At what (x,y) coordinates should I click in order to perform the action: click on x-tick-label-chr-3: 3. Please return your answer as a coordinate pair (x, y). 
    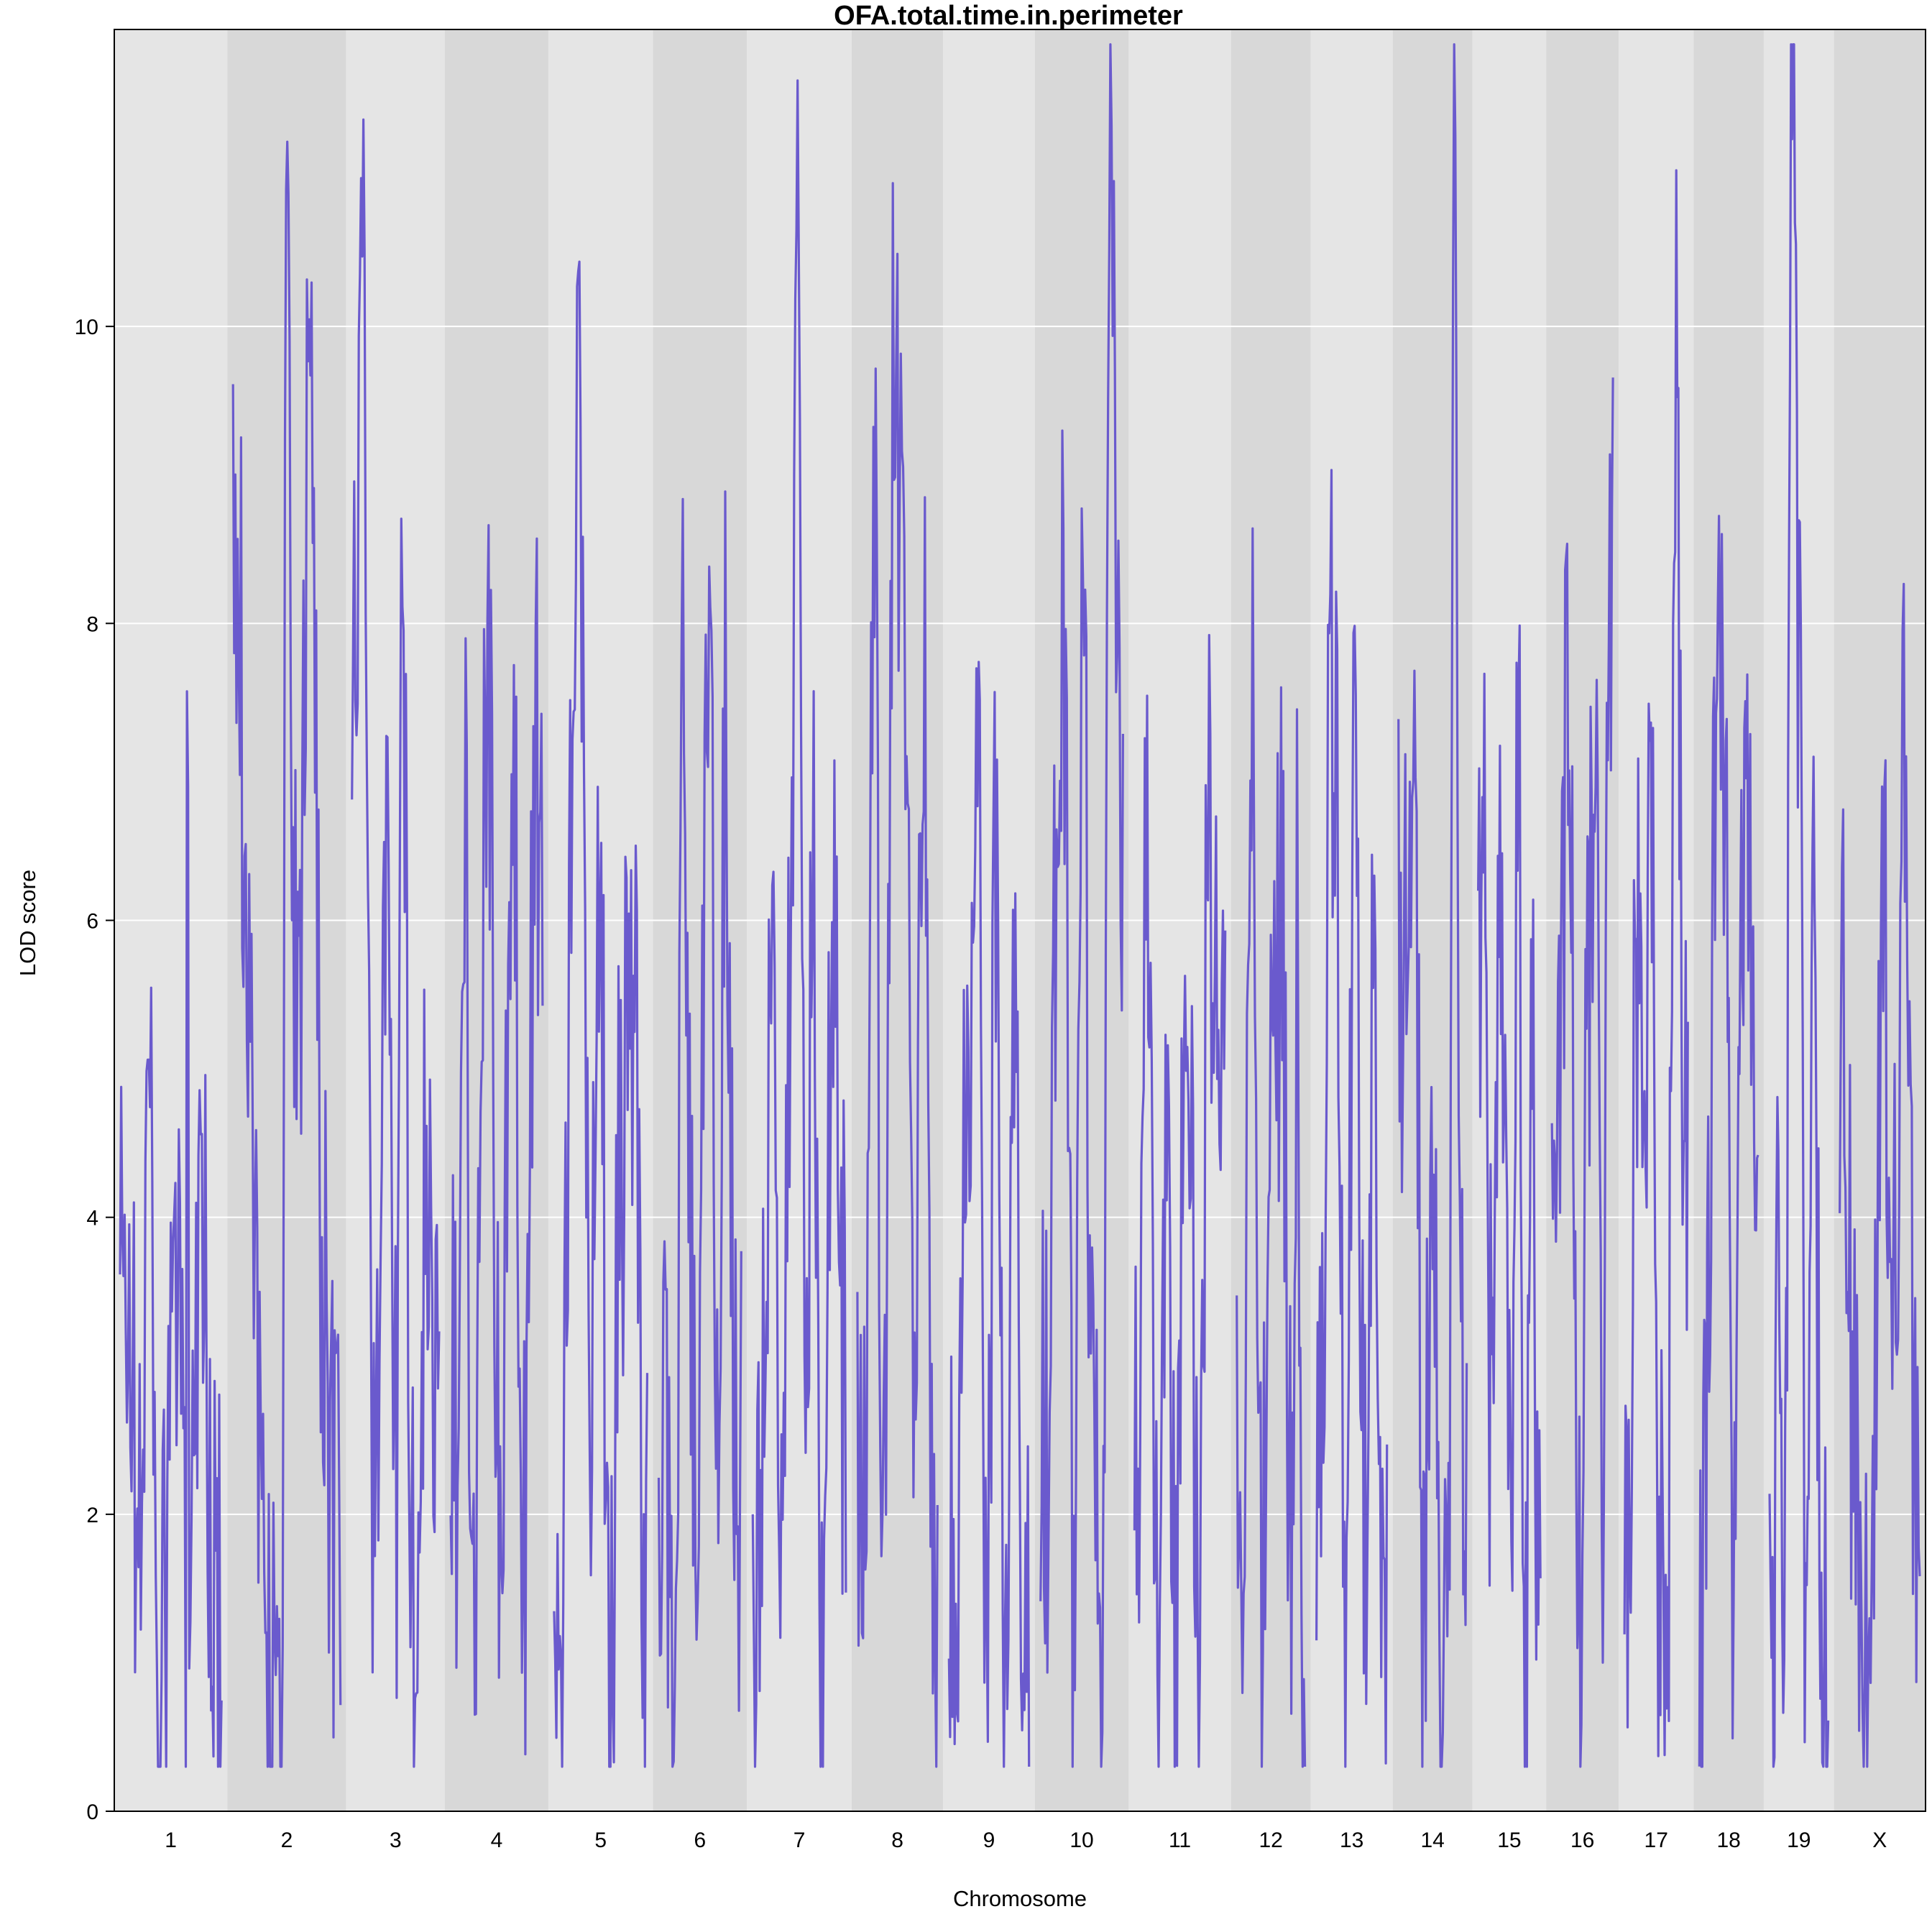
    Looking at the image, I should click on (396, 1840).